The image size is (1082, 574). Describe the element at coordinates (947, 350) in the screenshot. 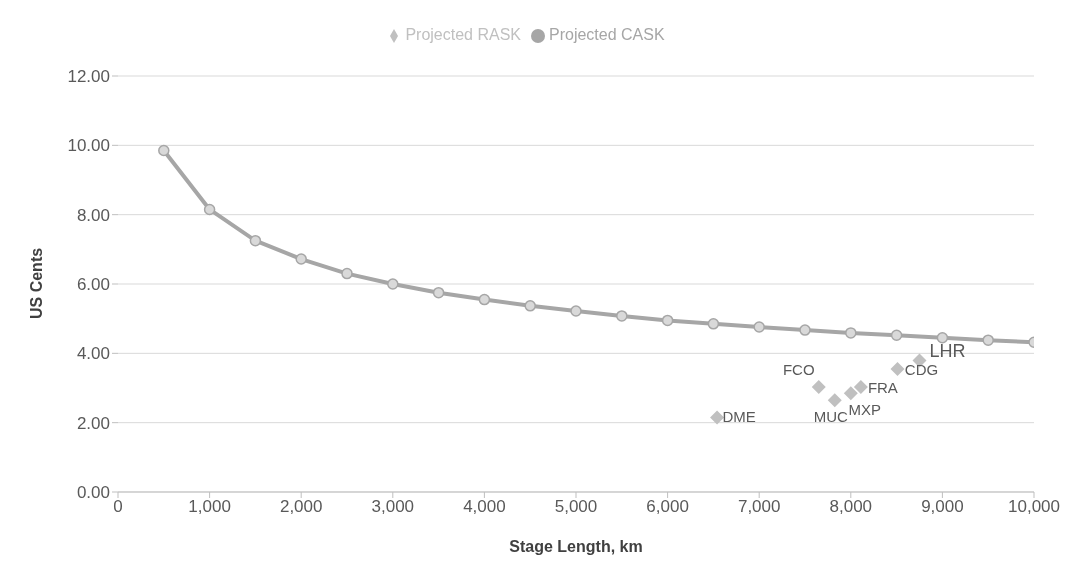

I see `annotation: LHR` at that location.